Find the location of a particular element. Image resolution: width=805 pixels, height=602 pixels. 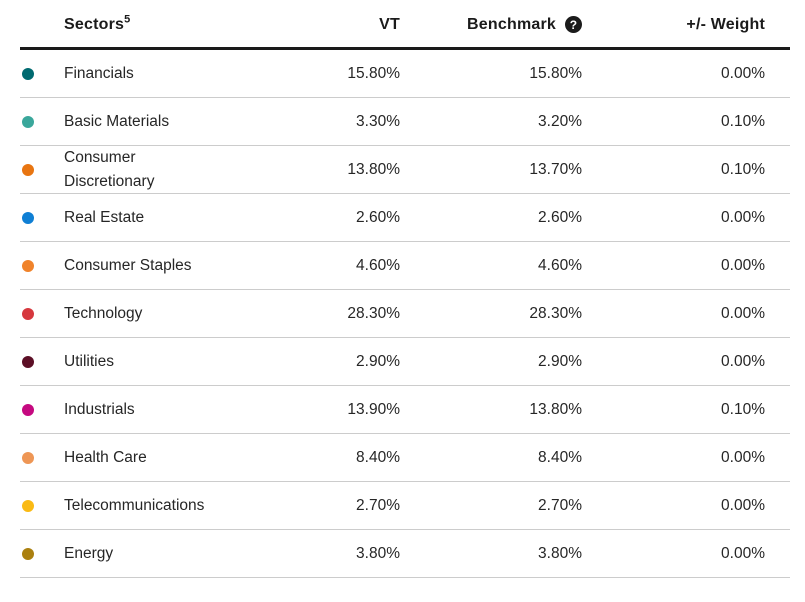

benchmark-value: 8.40% is located at coordinates (560, 457).